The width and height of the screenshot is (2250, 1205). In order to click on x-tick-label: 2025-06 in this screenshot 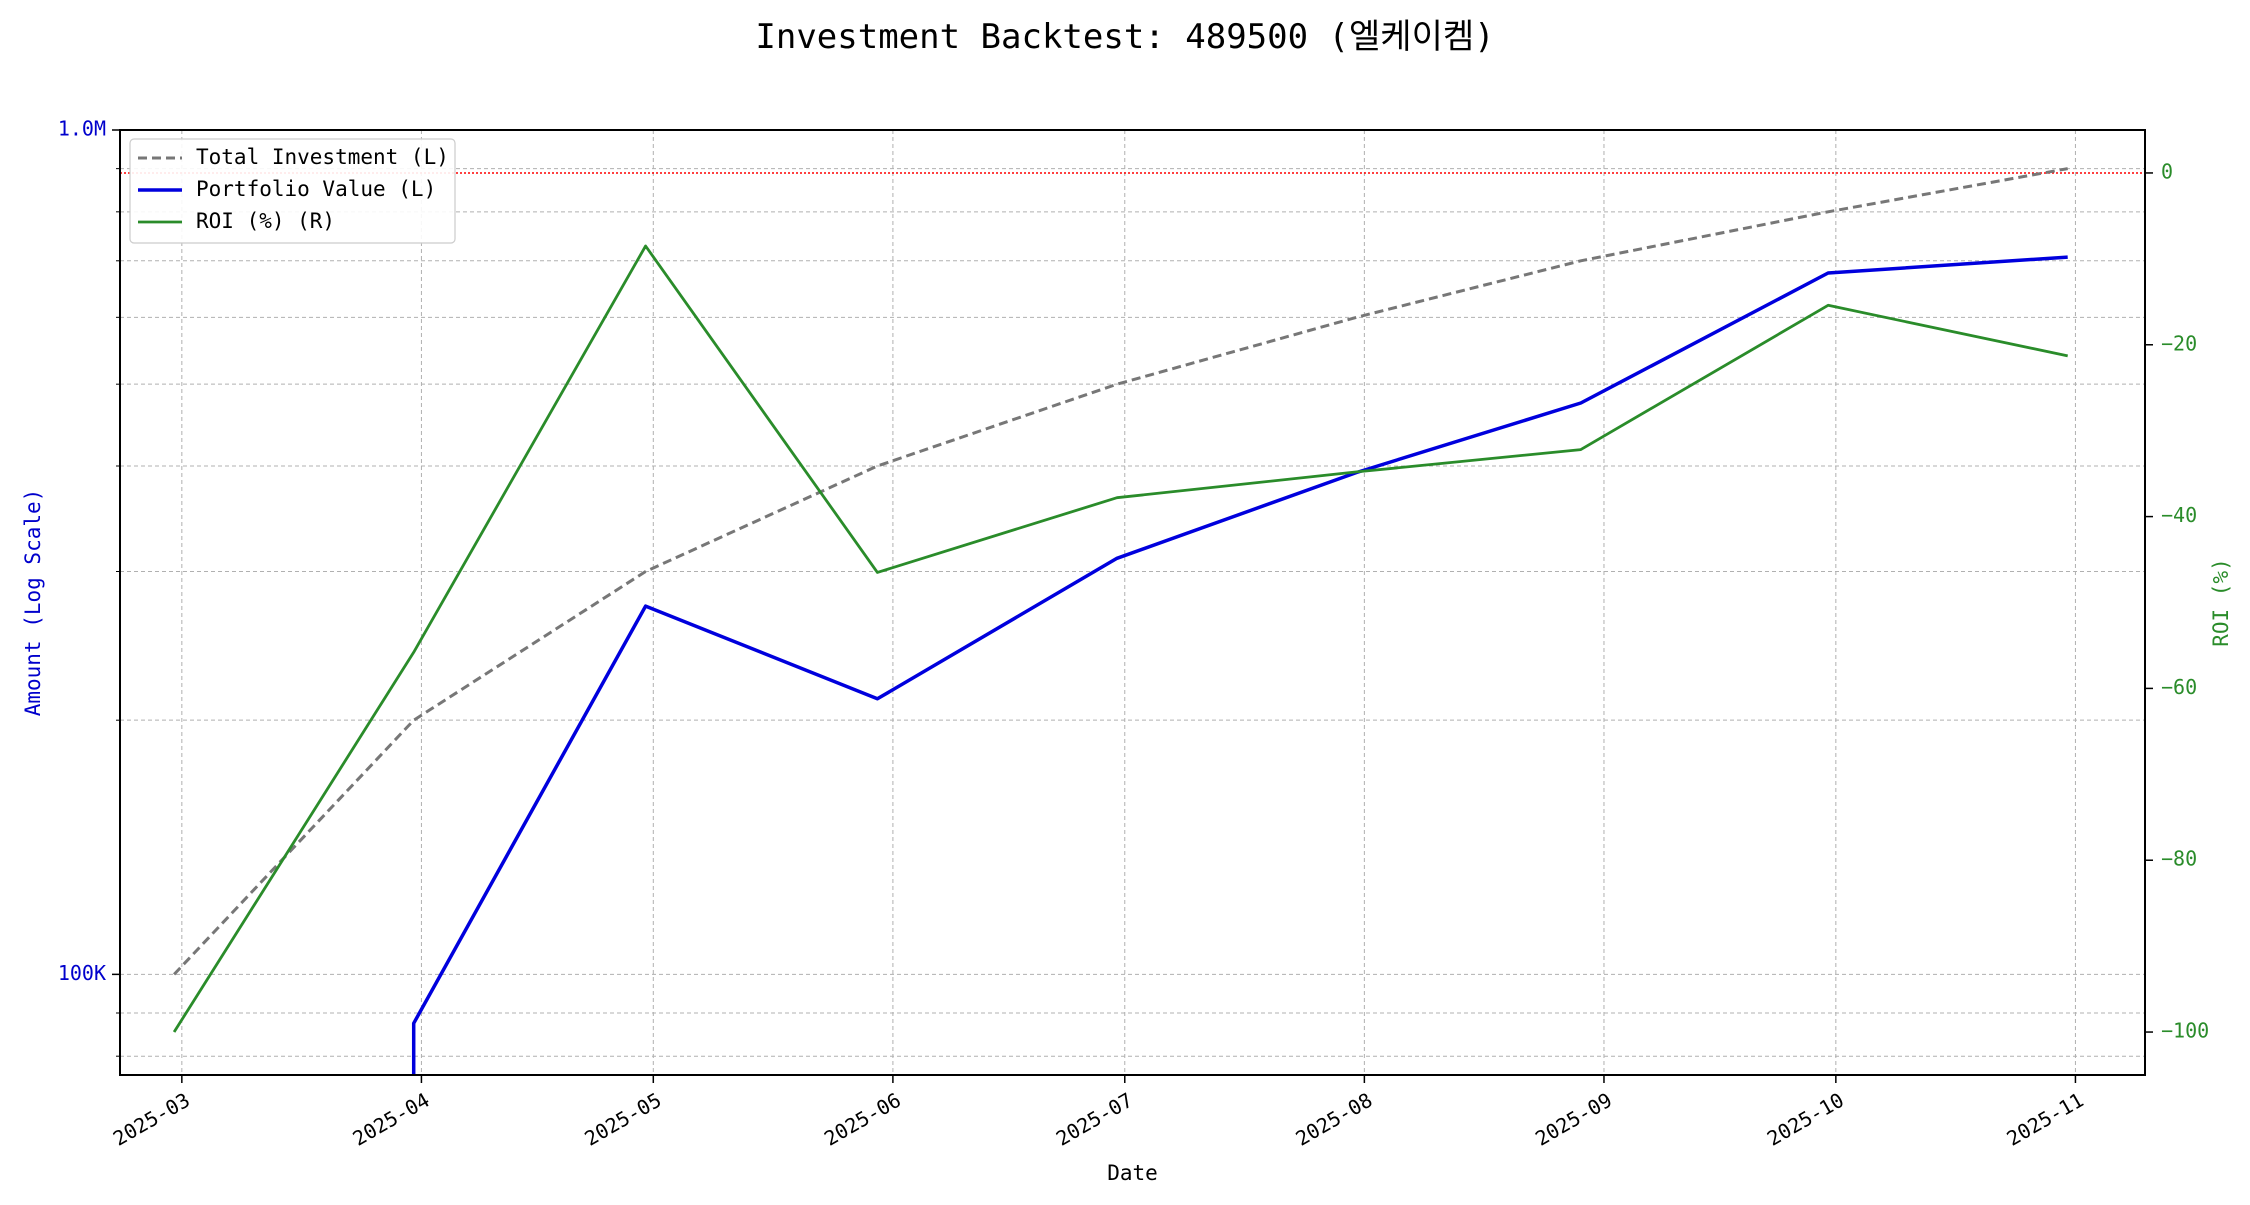, I will do `click(862, 1119)`.